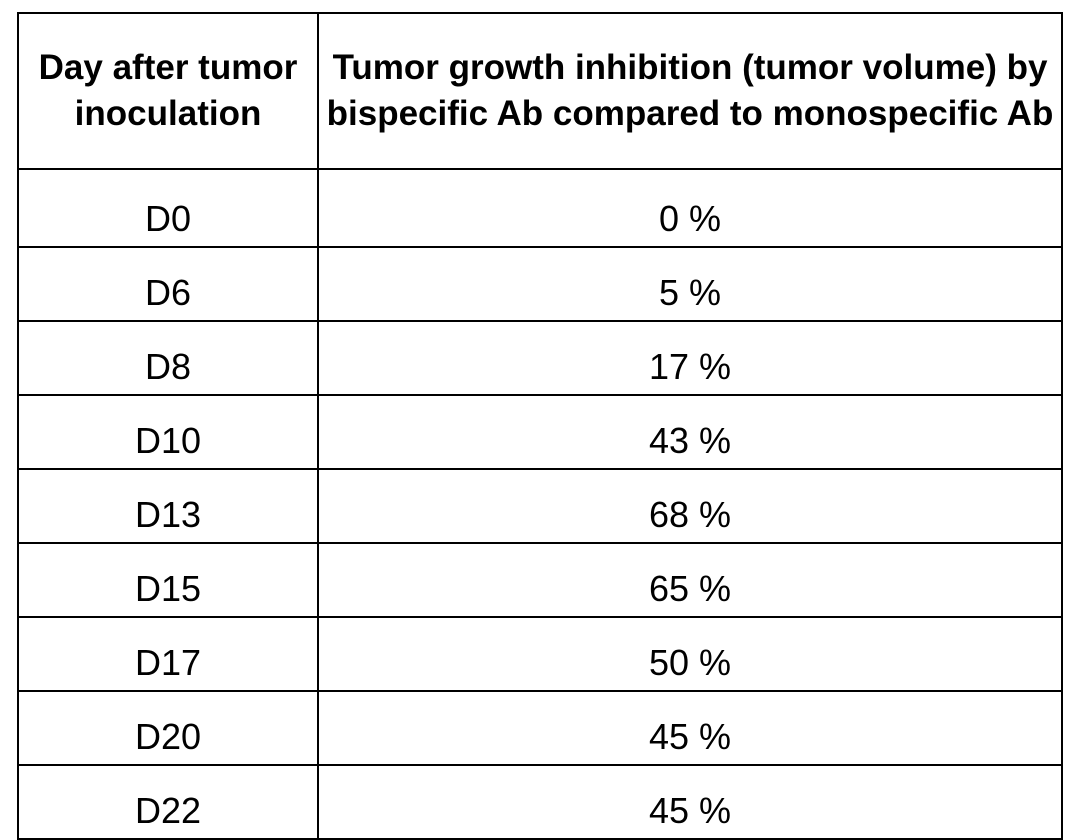 This screenshot has height=840, width=1077. Describe the element at coordinates (168, 506) in the screenshot. I see `day-cell: D13` at that location.